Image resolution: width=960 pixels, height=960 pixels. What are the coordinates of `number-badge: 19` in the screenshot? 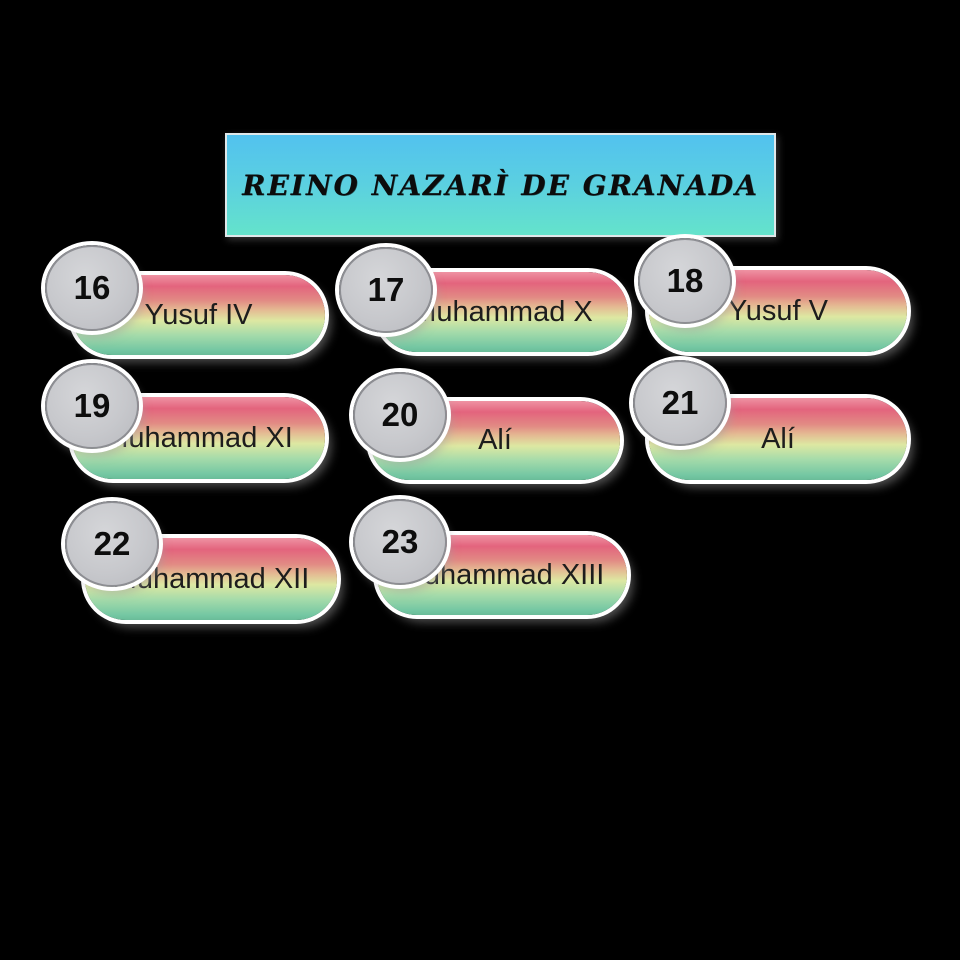 It's located at (92, 406).